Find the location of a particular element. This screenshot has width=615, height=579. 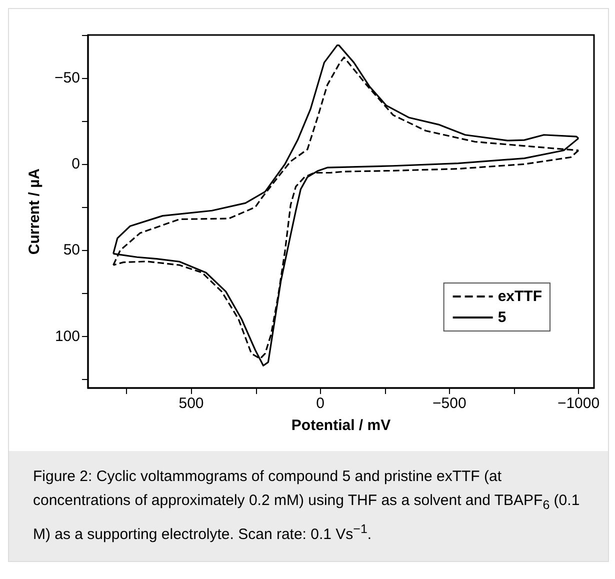

x-tick-label: 500 is located at coordinates (191, 403).